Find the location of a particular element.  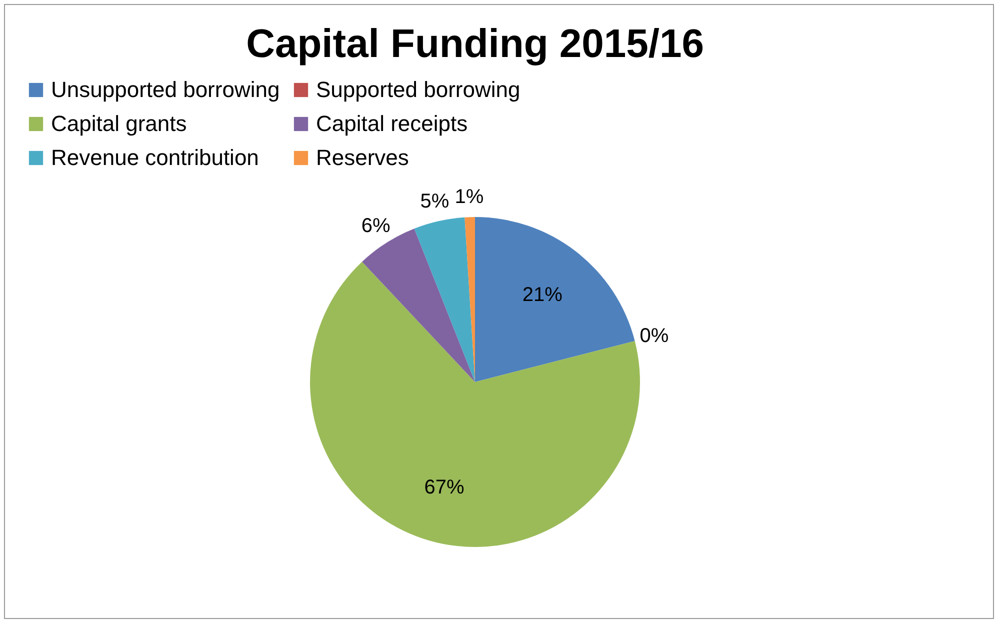

legend-label: Reserves is located at coordinates (362, 157).